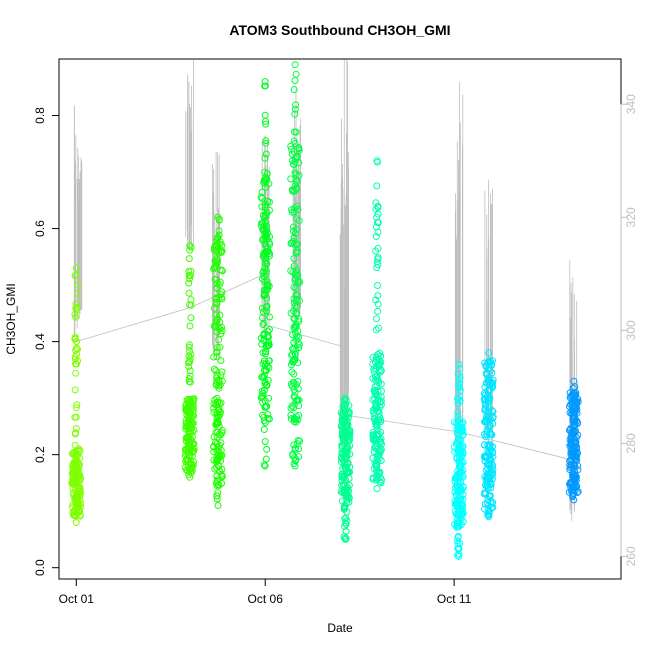 Image resolution: width=650 pixels, height=650 pixels. What do you see at coordinates (40, 228) in the screenshot?
I see `y-tick-label: 0.6` at bounding box center [40, 228].